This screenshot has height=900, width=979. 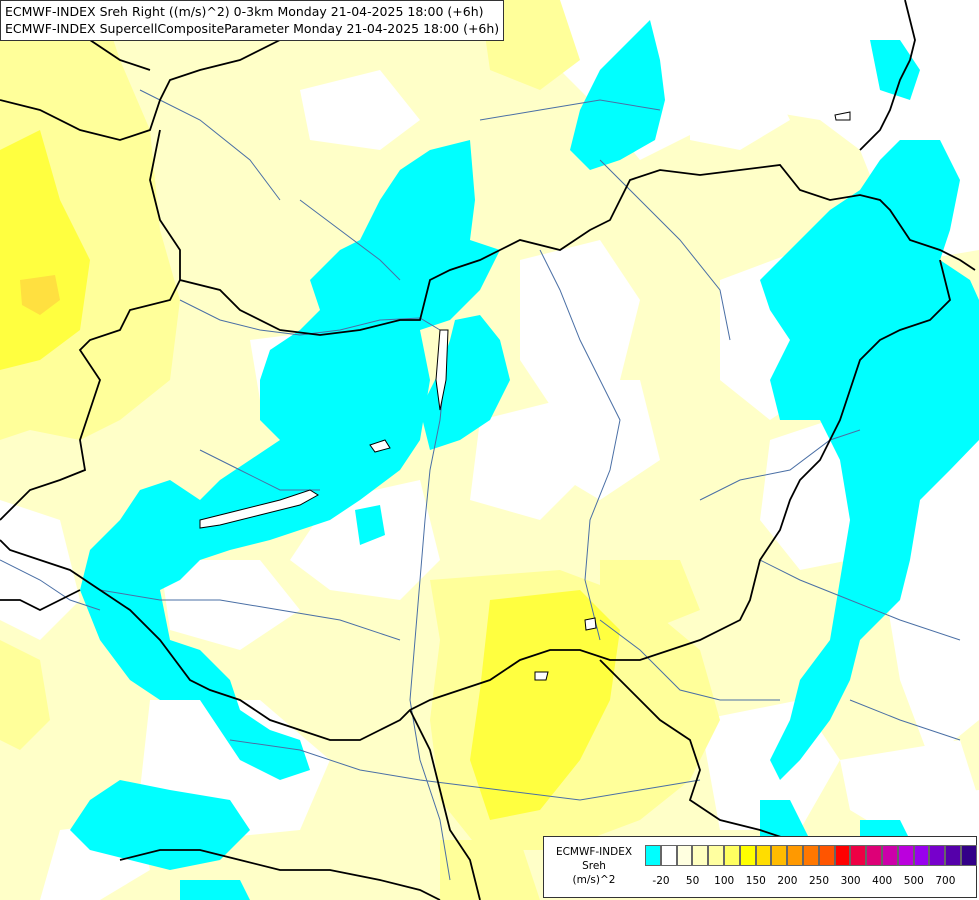 What do you see at coordinates (40, 295) in the screenshot?
I see `gold-regions` at bounding box center [40, 295].